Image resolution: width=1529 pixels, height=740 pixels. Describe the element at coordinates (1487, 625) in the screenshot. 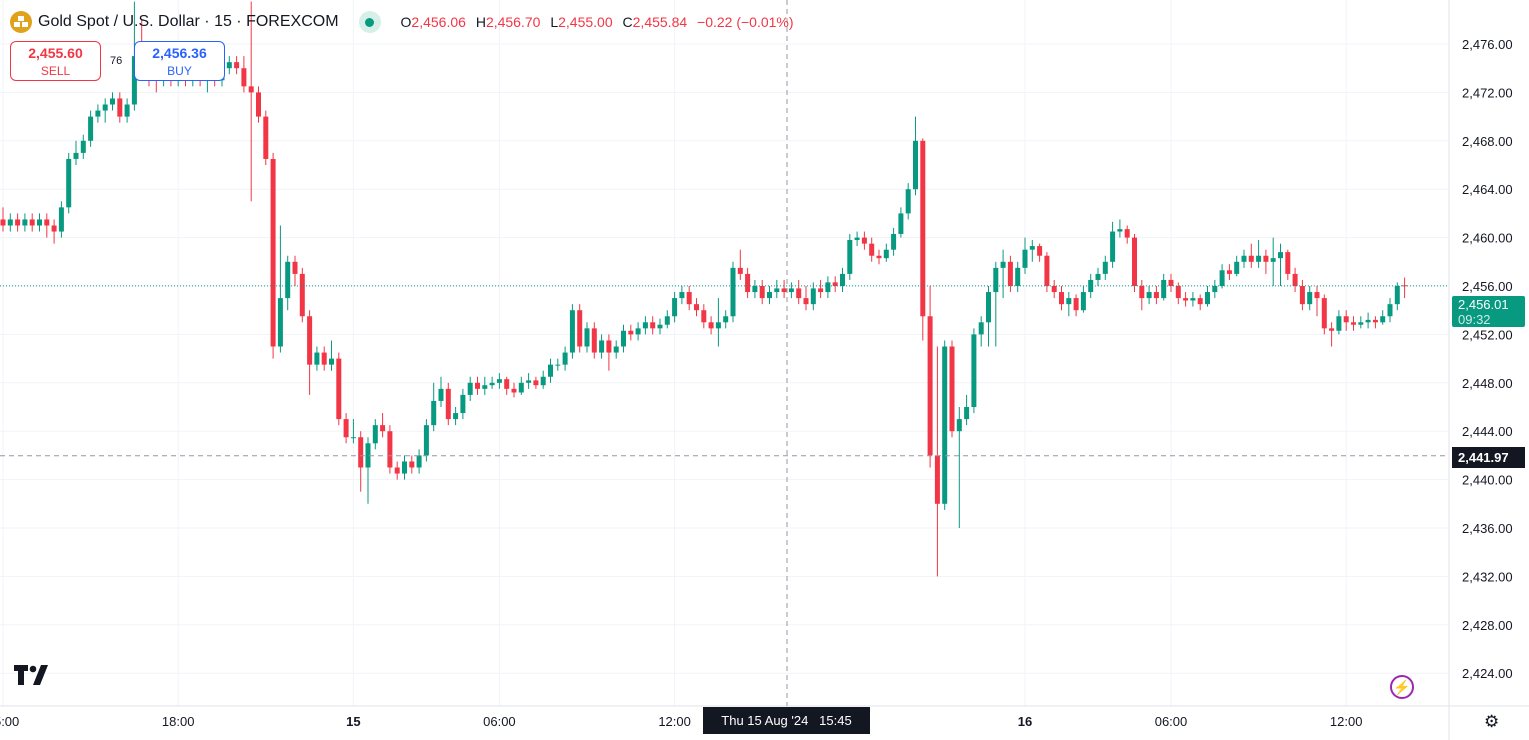

I see `price-tick-label: 2,428.00` at that location.